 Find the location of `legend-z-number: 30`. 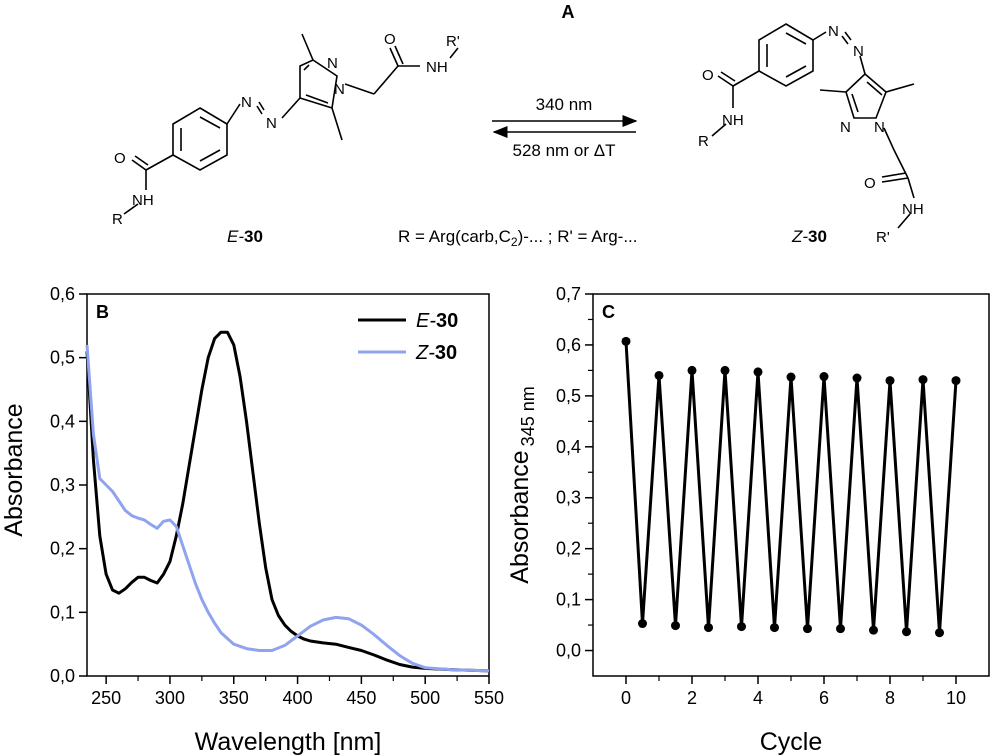

legend-z-number: 30 is located at coordinates (446, 353).